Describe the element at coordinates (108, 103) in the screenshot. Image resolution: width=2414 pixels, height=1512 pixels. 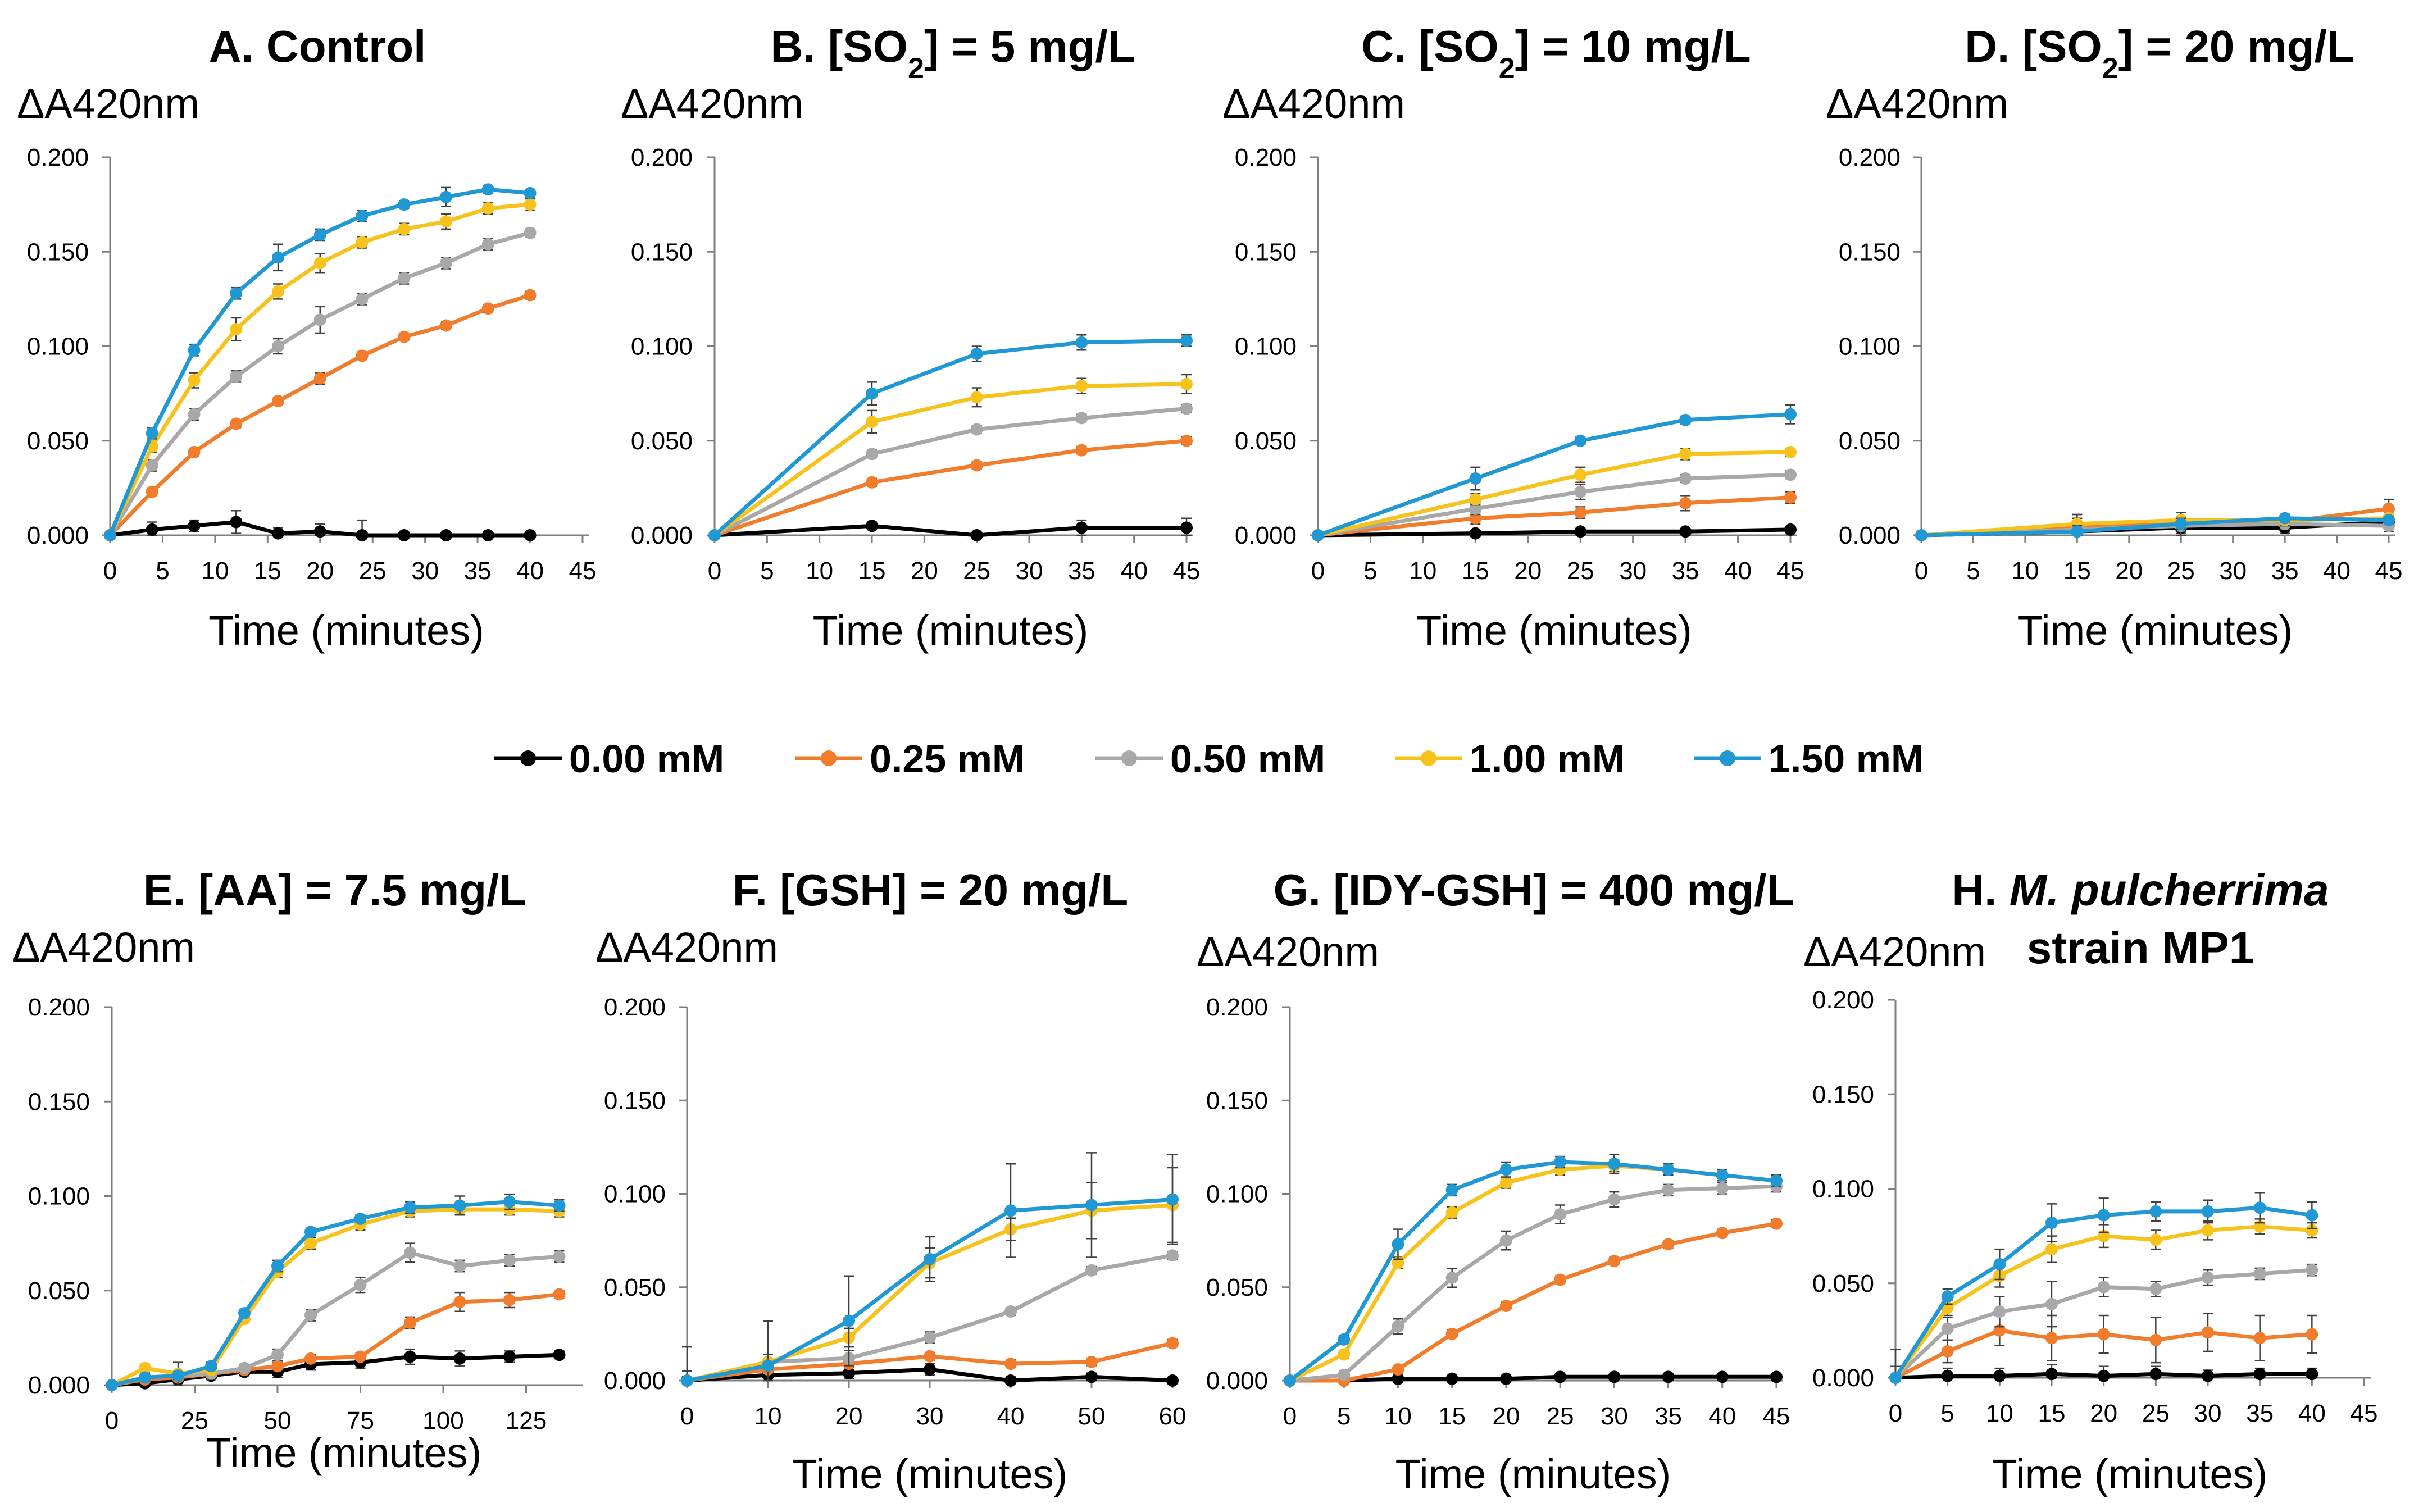
I see `y-axis-label: ΔA420nm` at that location.